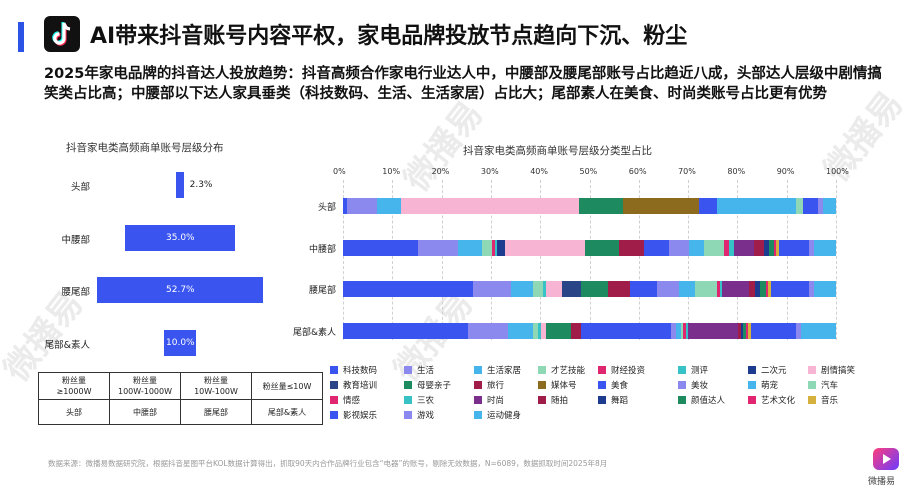 This screenshot has height=503, width=918. I want to click on funnel-value-label: 10.0%, so click(180, 343).